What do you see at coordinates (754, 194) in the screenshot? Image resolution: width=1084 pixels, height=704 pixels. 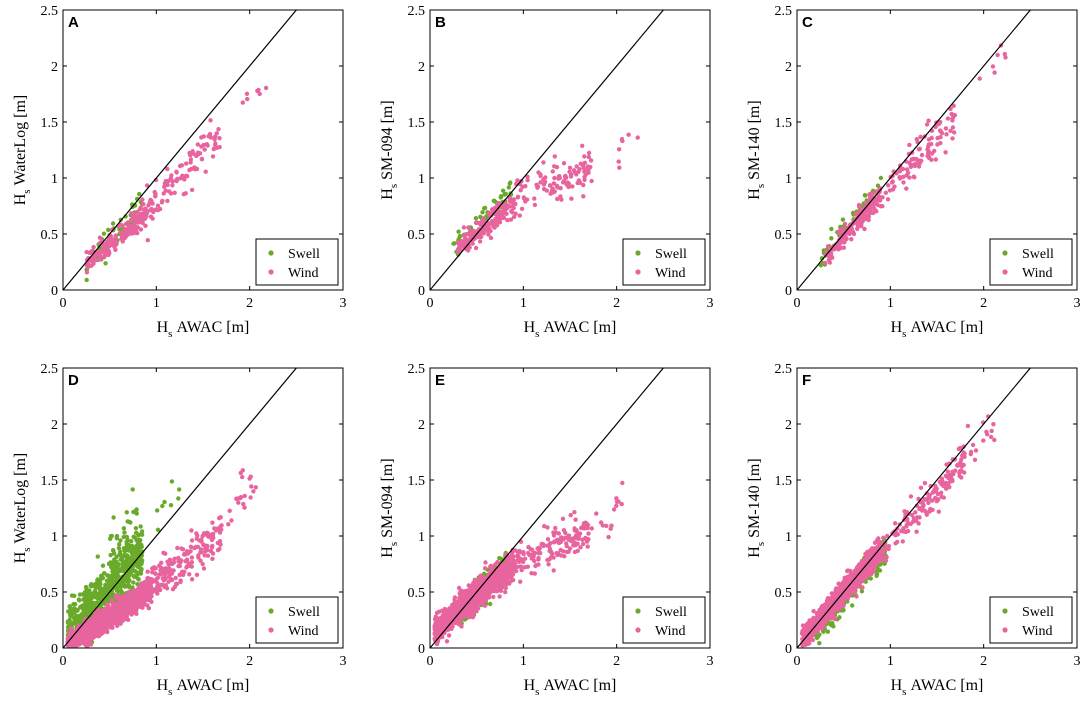 I see `y-axis-label-main: H` at bounding box center [754, 194].